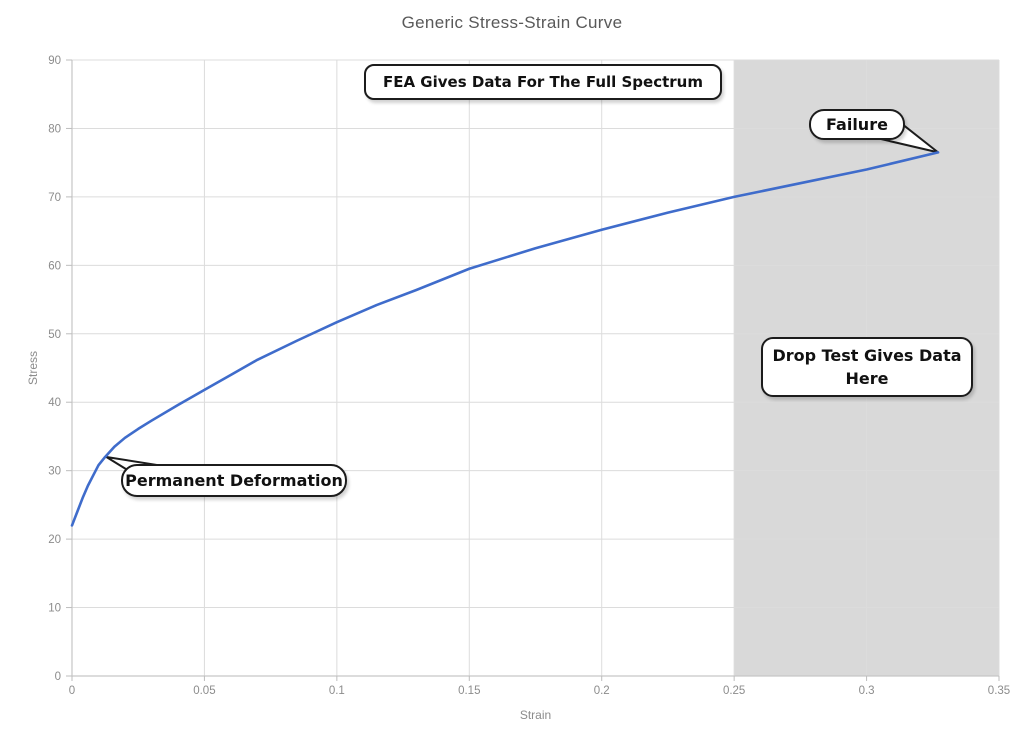  What do you see at coordinates (337, 691) in the screenshot?
I see `x-tick-label: 0.1` at bounding box center [337, 691].